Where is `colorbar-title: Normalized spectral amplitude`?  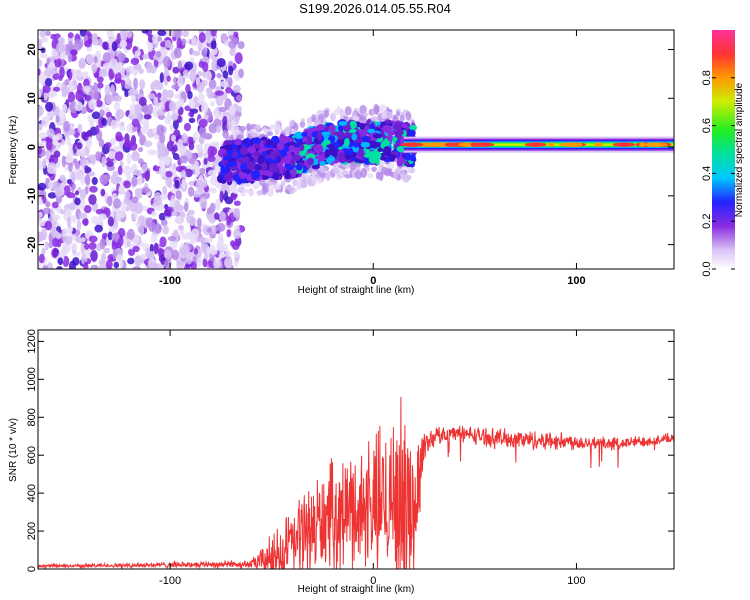 colorbar-title: Normalized spectral amplitude is located at coordinates (739, 149).